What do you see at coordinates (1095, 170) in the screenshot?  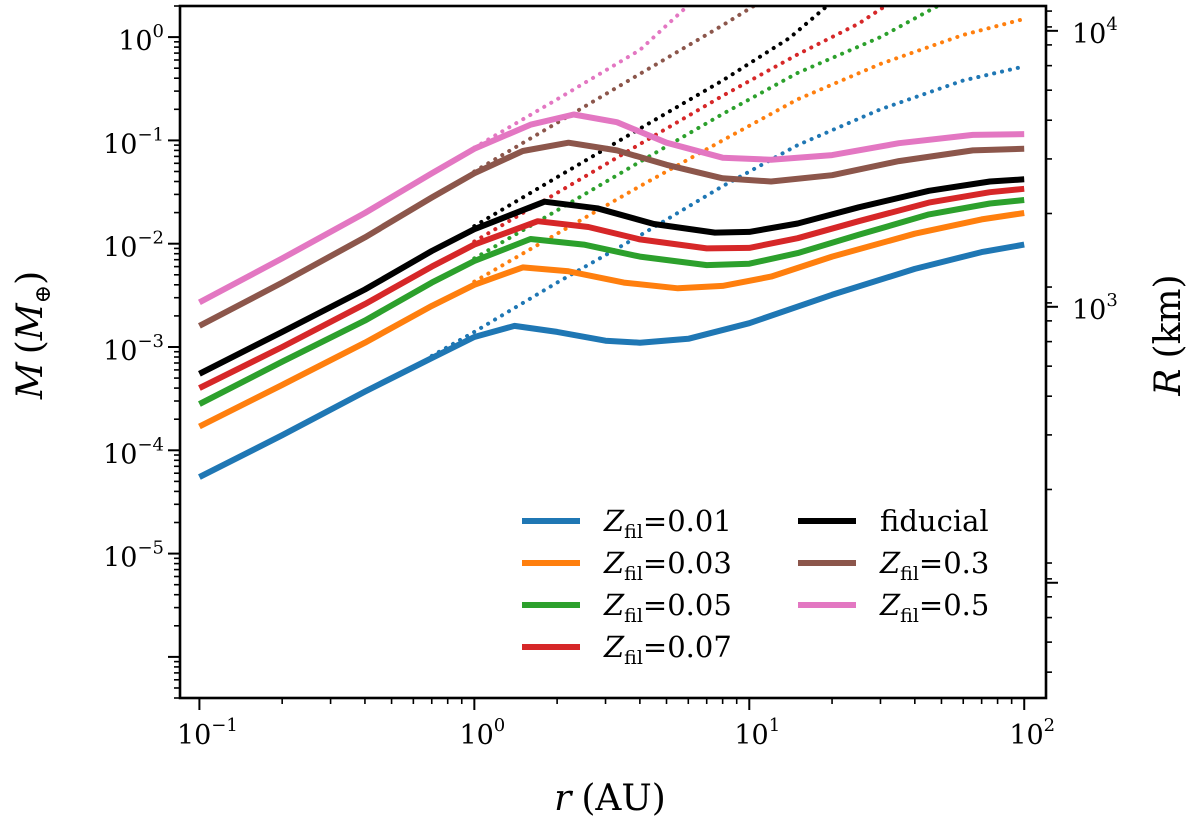 I see `y2-tick-labels: 10³ 10⁴` at bounding box center [1095, 170].